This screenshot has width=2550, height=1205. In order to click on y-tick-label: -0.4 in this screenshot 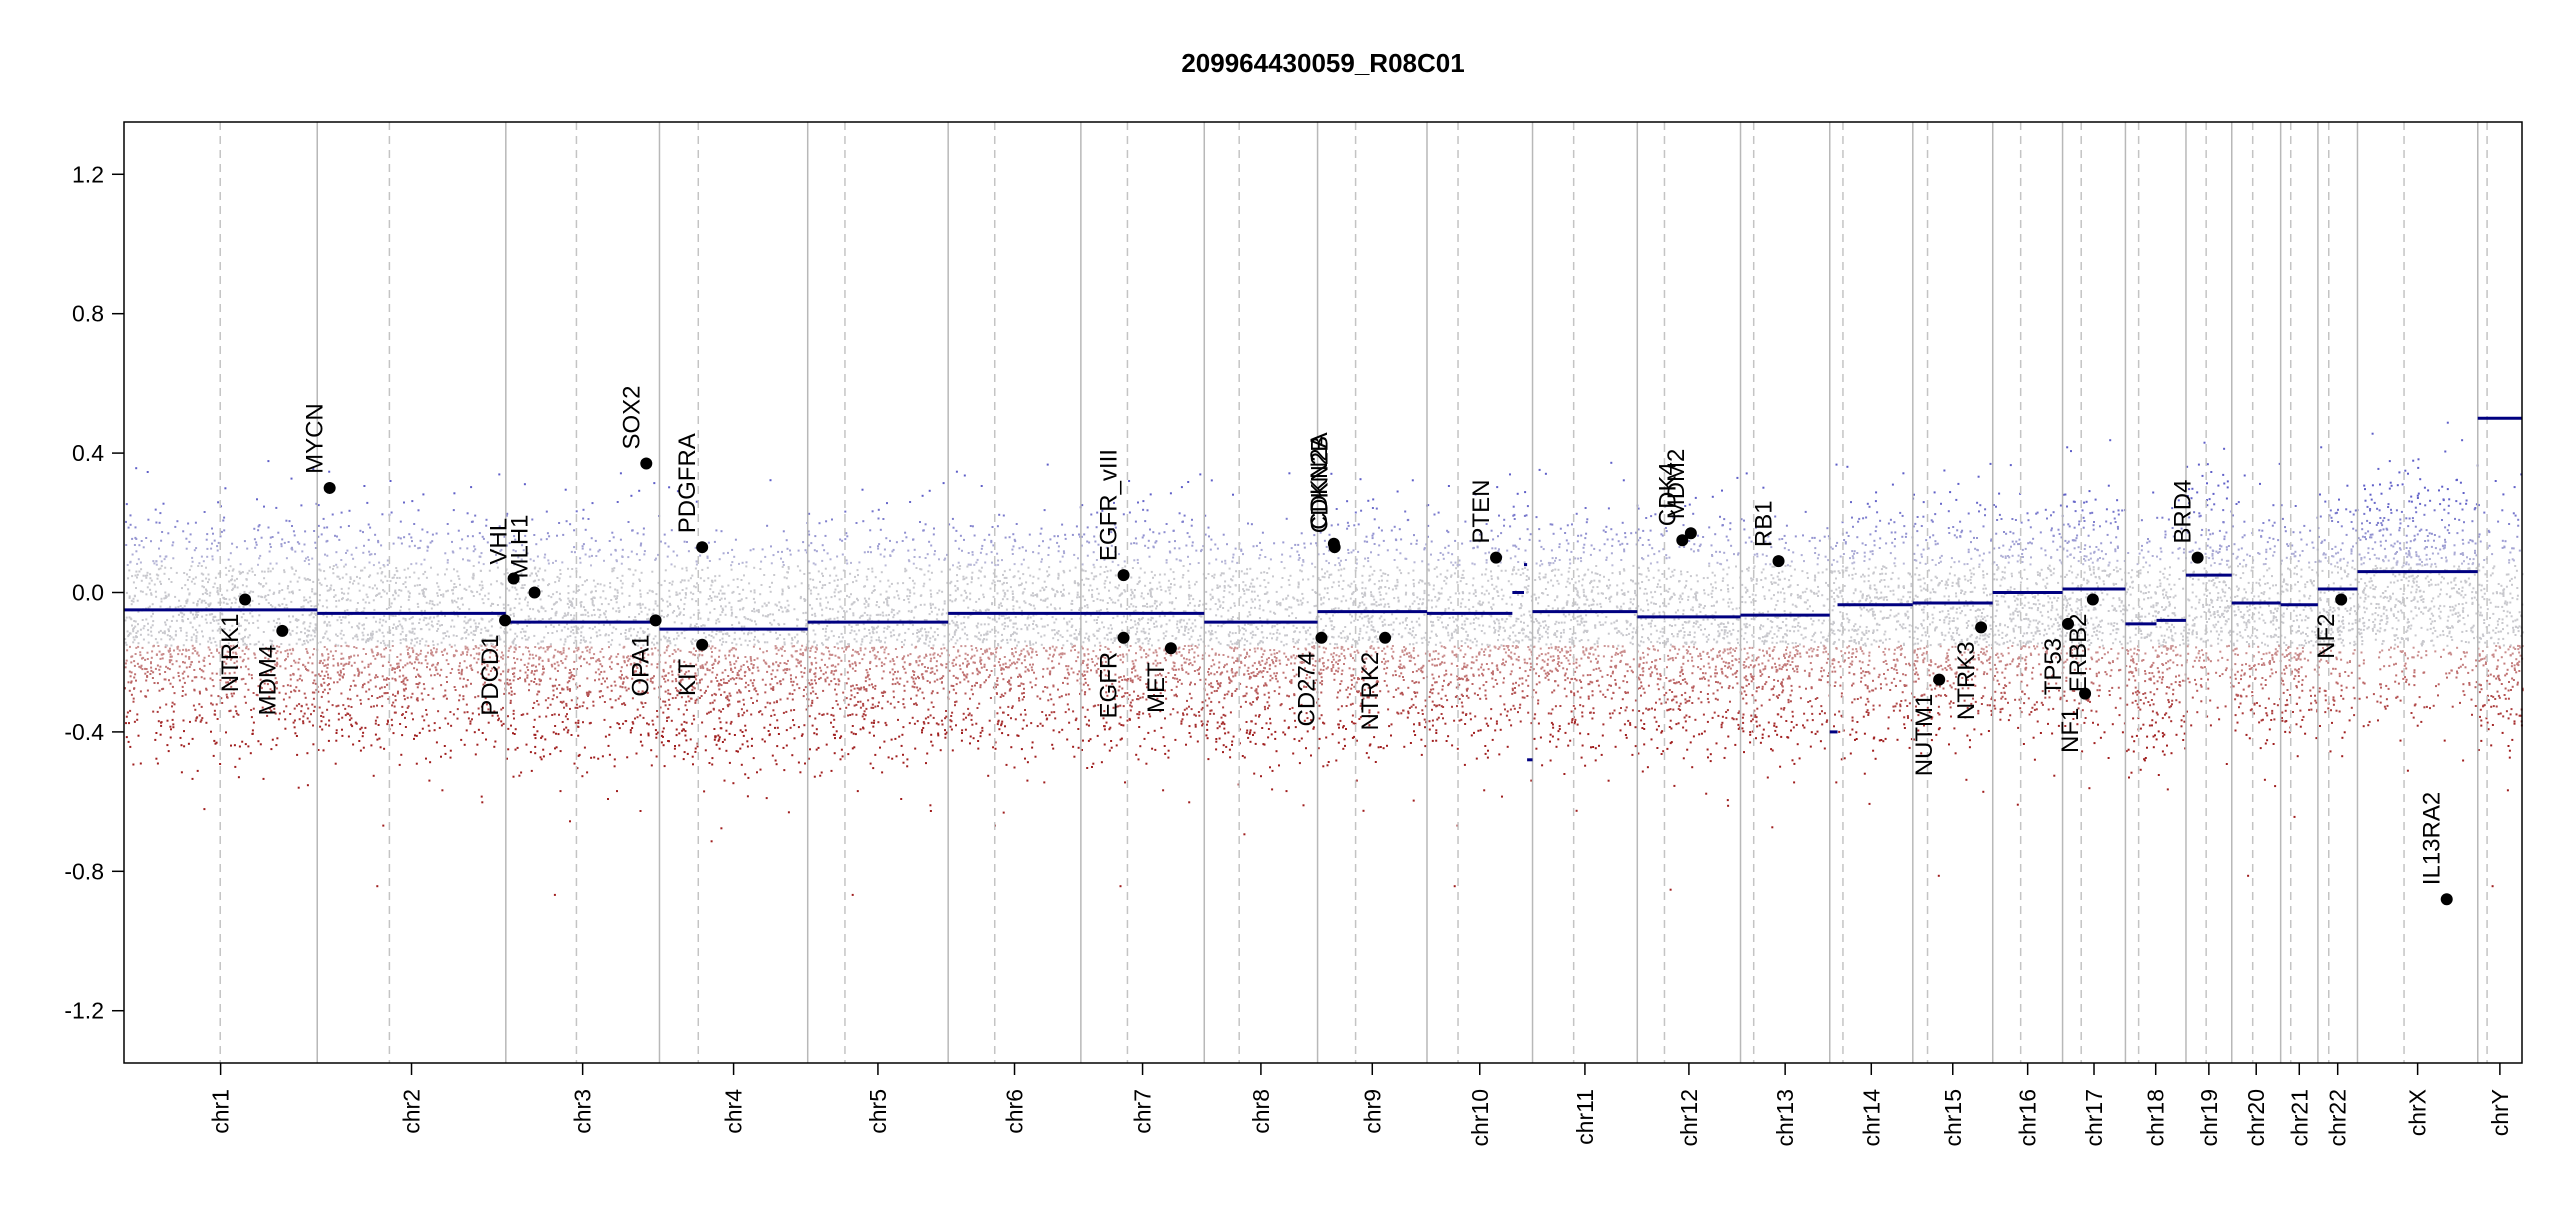, I will do `click(84, 732)`.